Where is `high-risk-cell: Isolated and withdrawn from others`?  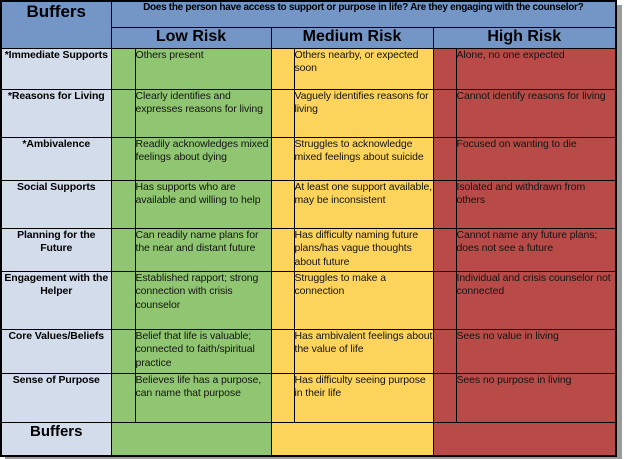 high-risk-cell: Isolated and withdrawn from others is located at coordinates (536, 204).